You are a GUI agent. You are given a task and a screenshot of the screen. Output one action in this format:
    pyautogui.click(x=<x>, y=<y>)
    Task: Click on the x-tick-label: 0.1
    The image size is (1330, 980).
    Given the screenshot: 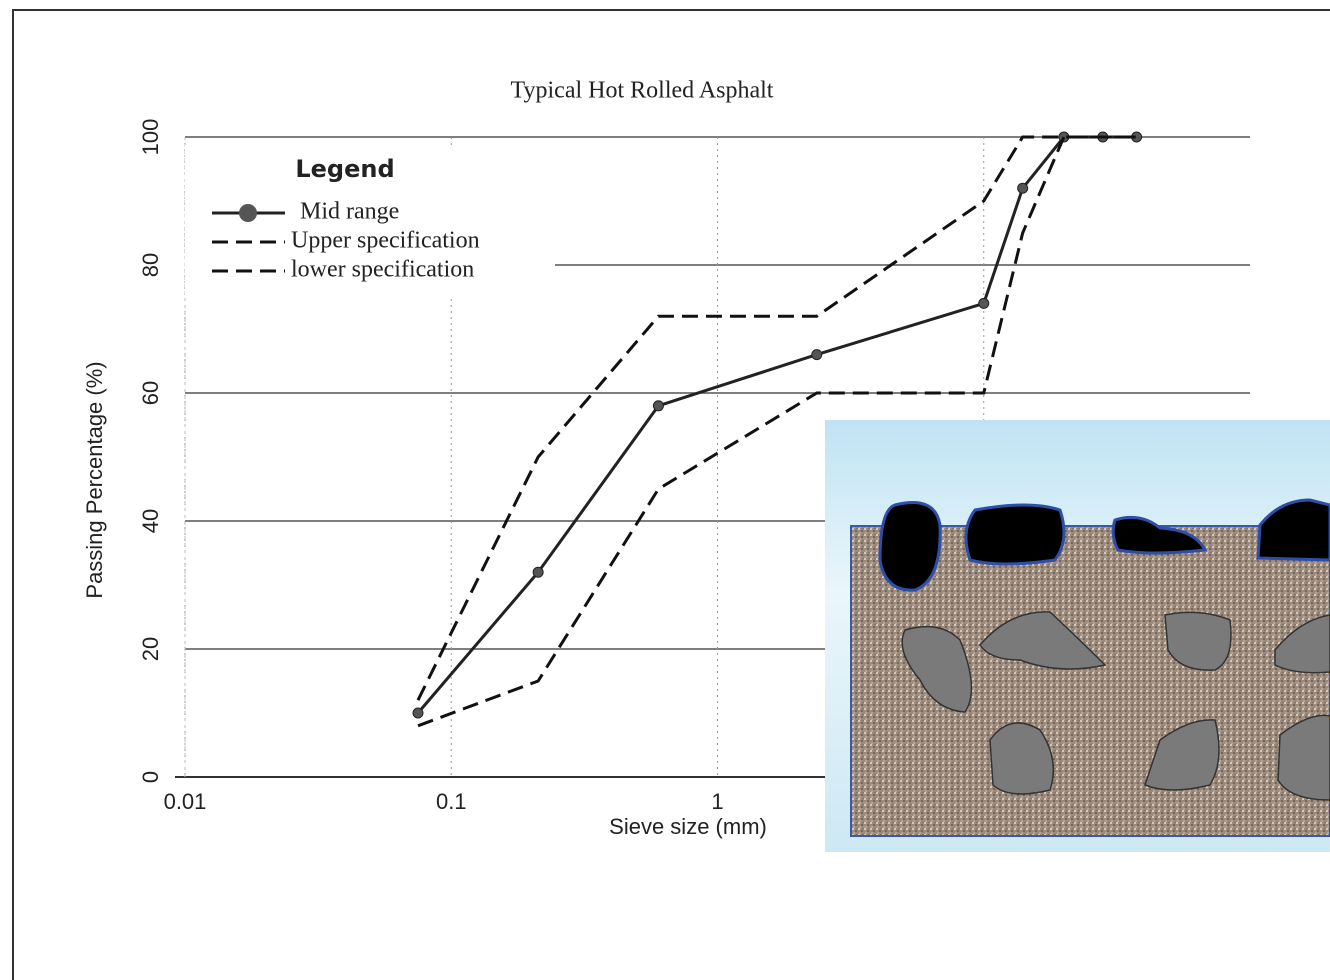 What is the action you would take?
    pyautogui.click(x=451, y=801)
    